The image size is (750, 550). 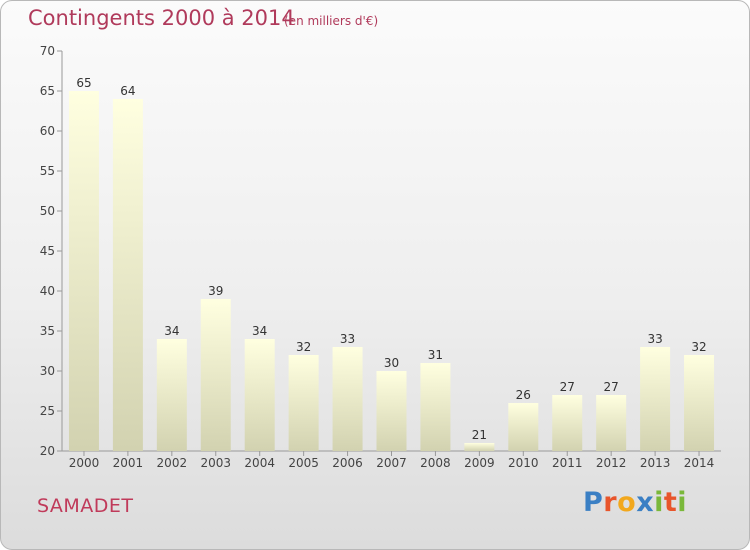 I want to click on y-tick-label: 65, so click(x=47, y=91).